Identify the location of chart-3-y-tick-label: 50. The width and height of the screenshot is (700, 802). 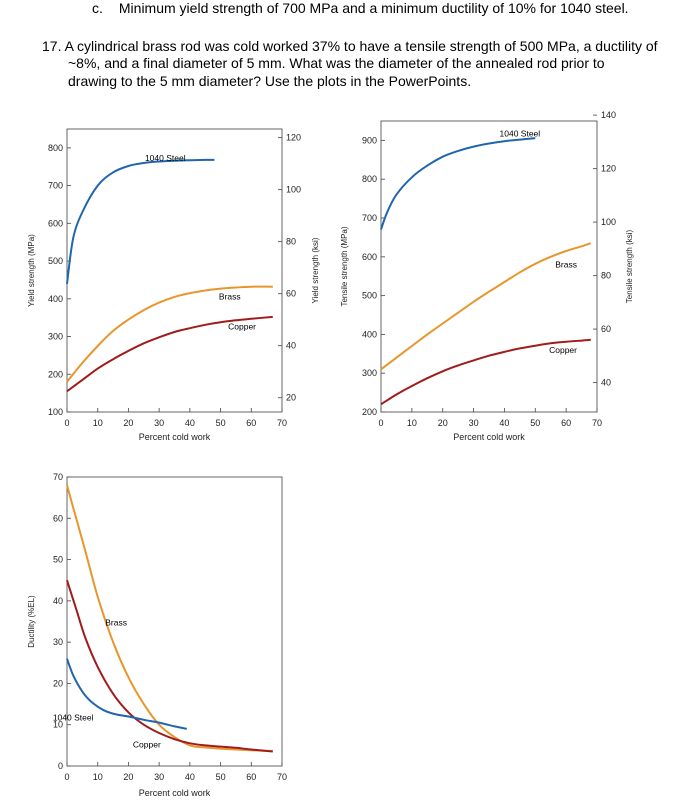
(58, 560).